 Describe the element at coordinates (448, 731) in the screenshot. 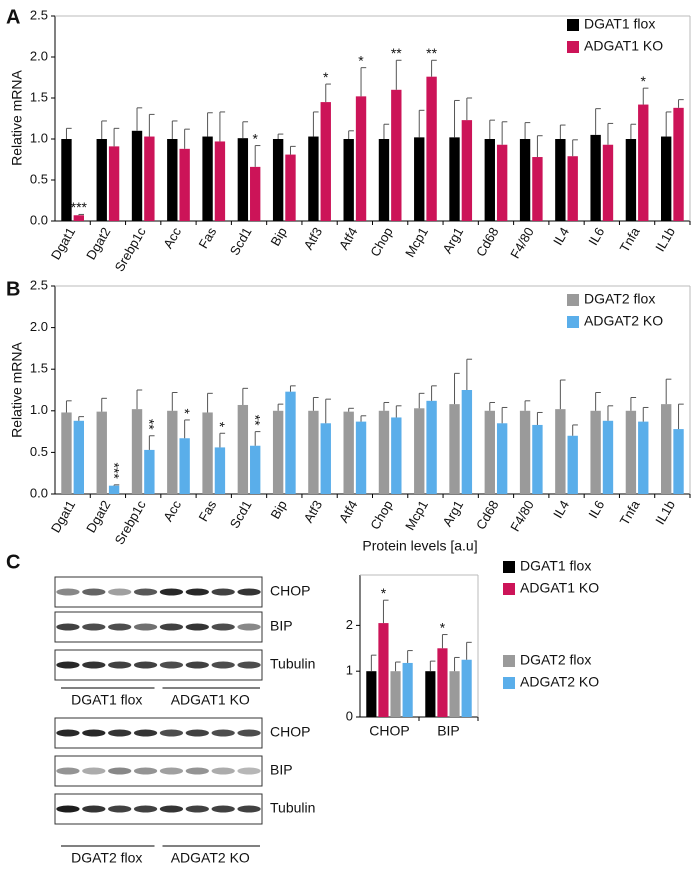

I see `x-tick-label: BIP` at that location.